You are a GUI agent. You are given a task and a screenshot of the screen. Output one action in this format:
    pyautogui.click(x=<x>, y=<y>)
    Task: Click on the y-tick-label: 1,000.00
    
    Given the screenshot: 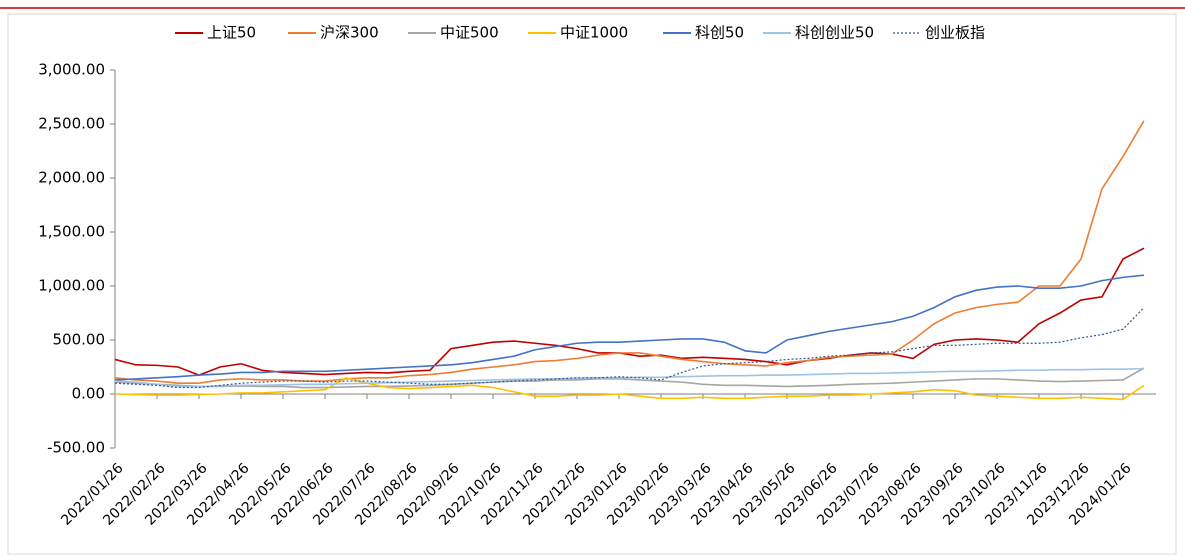 What is the action you would take?
    pyautogui.click(x=71, y=286)
    